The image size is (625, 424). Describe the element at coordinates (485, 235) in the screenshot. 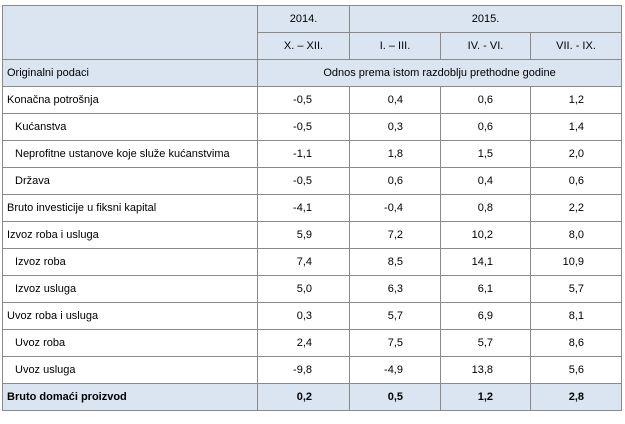

I see `value-cell: 10,2` at that location.